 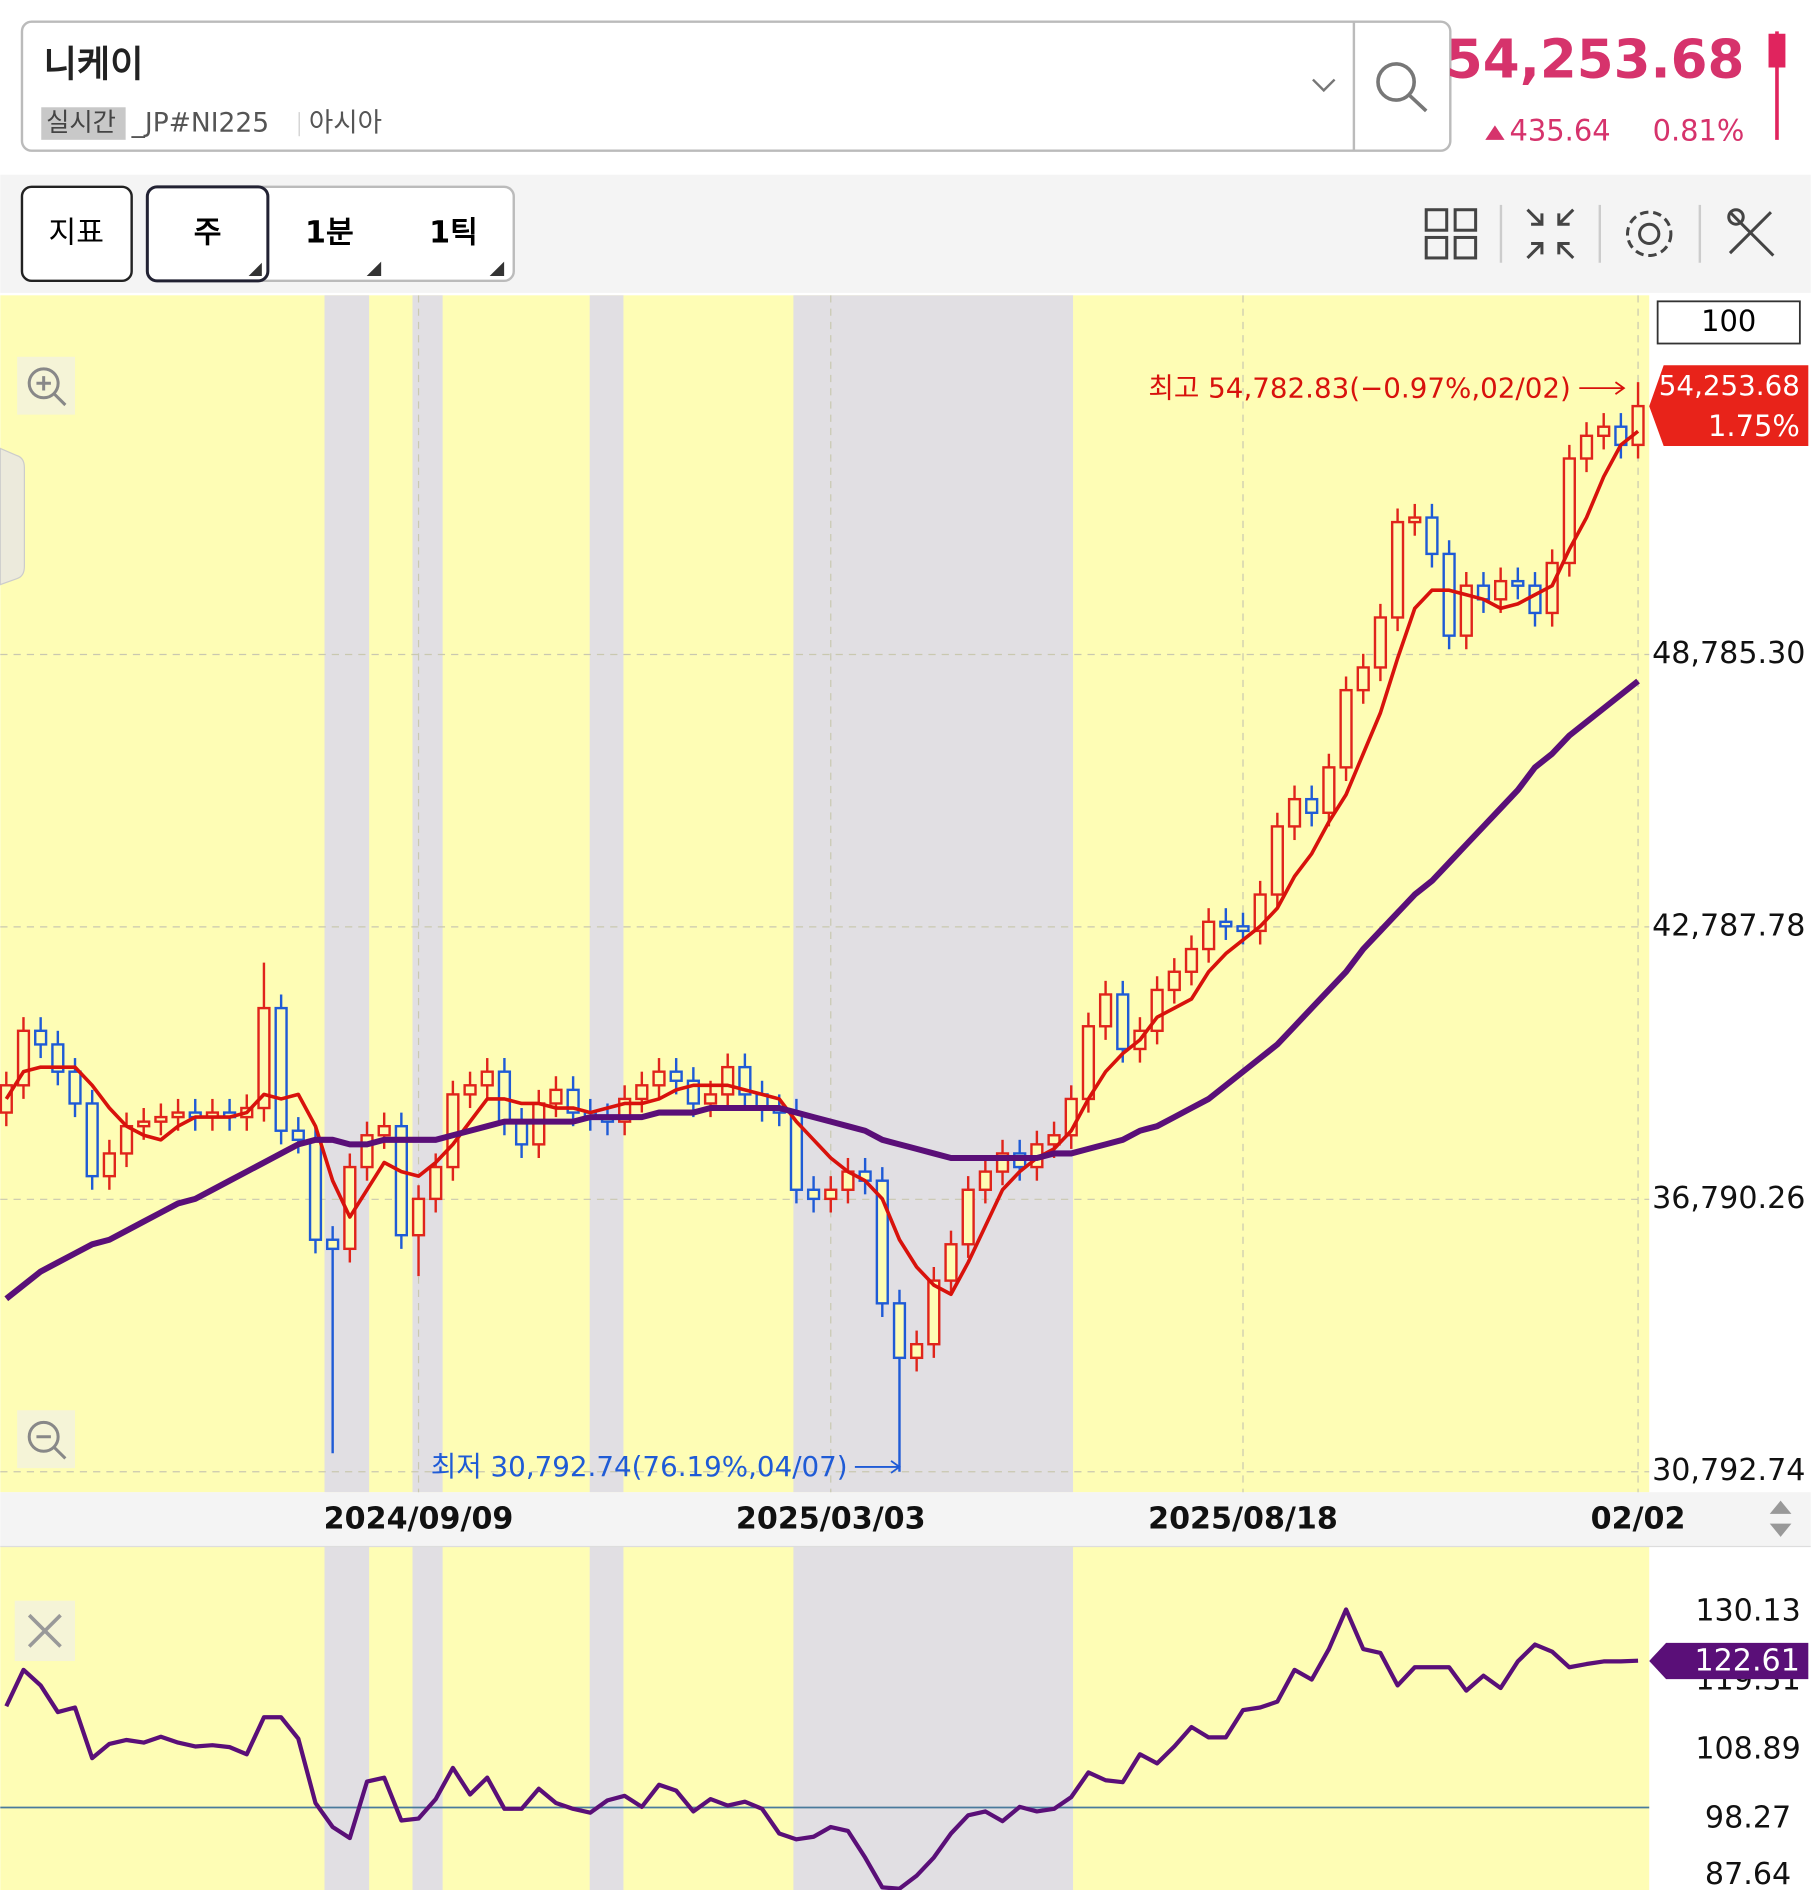 I want to click on high-annotation: 최고 54,782.83(−0.97%,02/02), so click(x=1359, y=387).